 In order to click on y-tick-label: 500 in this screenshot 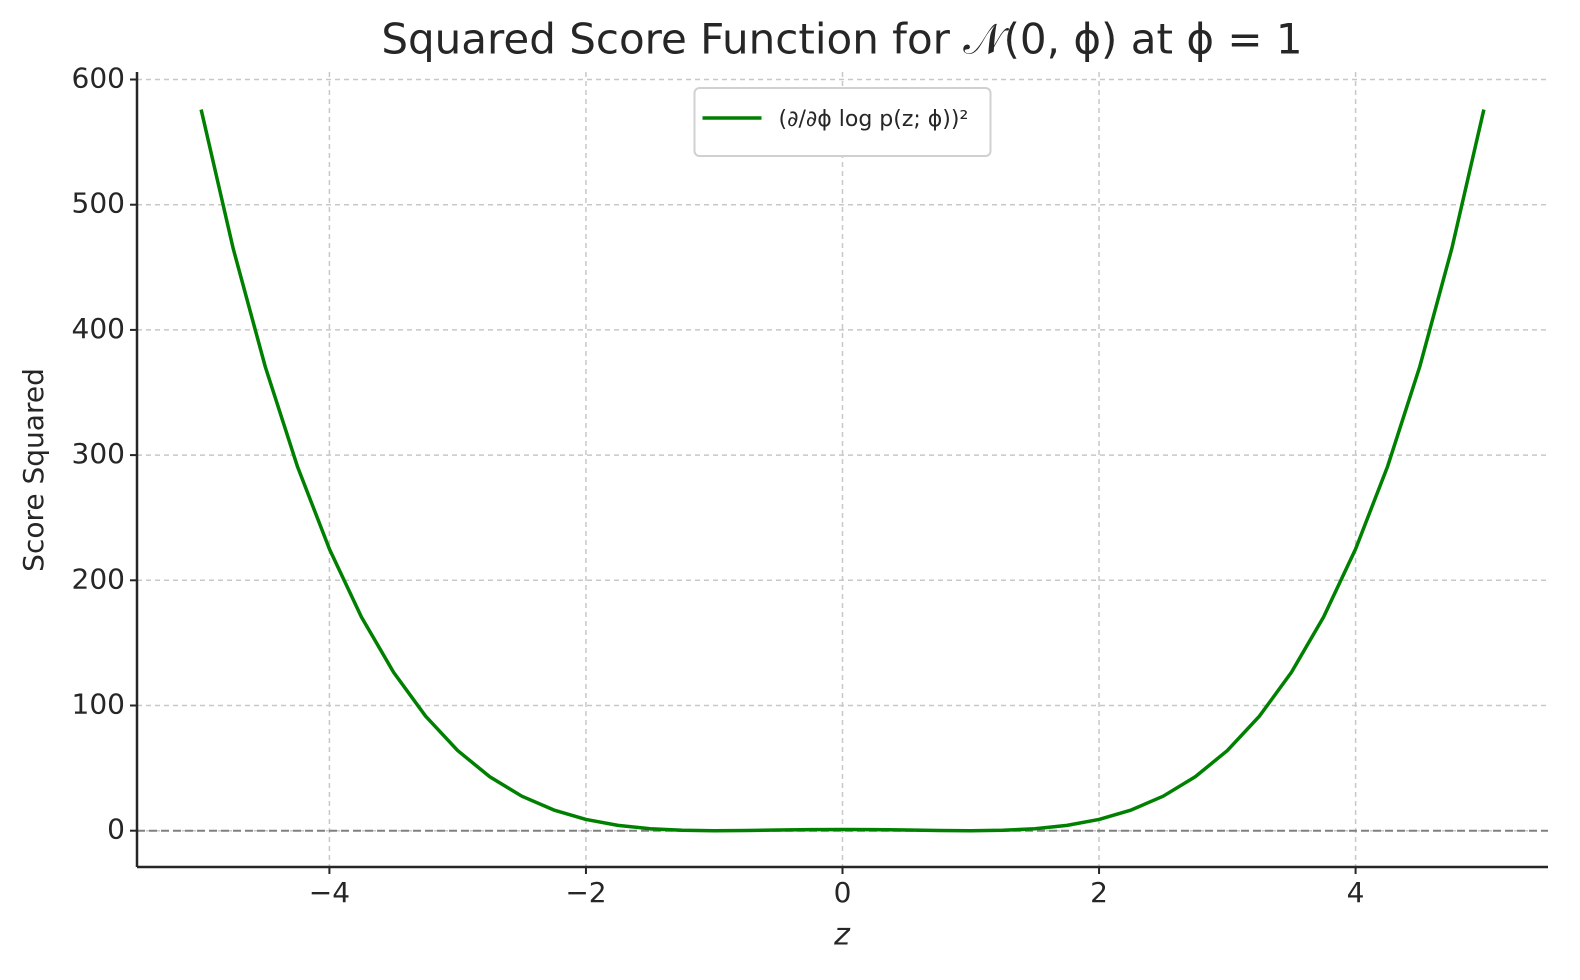, I will do `click(98, 203)`.